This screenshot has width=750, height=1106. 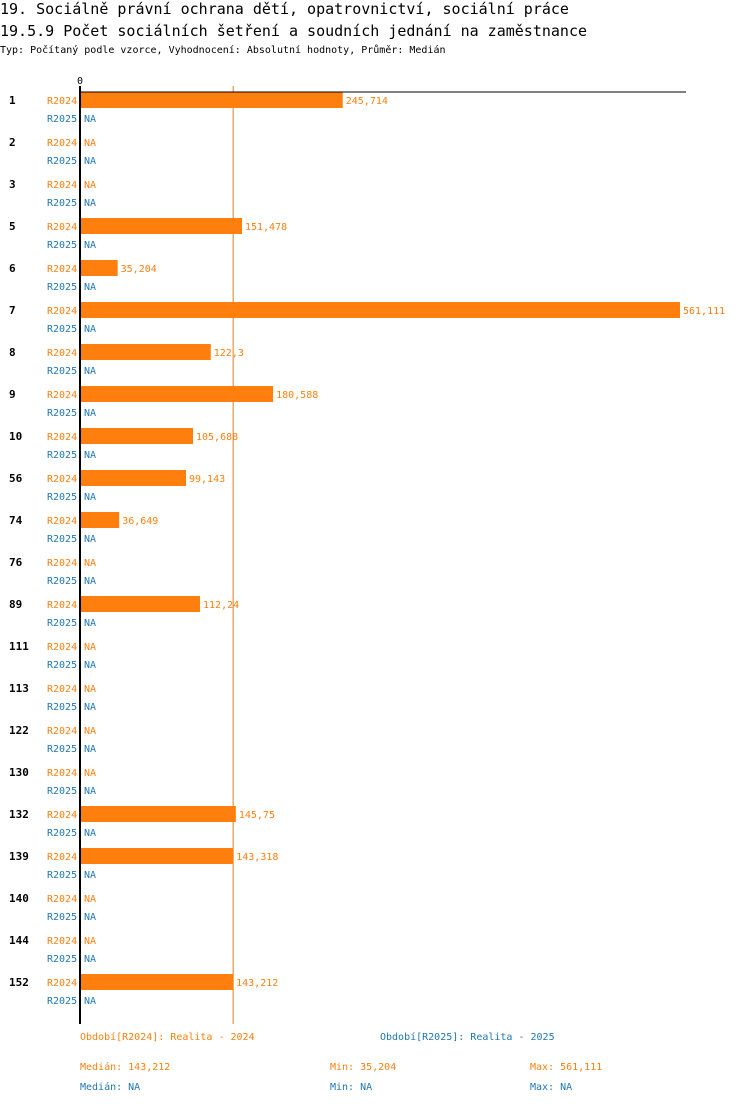 What do you see at coordinates (229, 353) in the screenshot?
I see `data-label-r2024: 122,3` at bounding box center [229, 353].